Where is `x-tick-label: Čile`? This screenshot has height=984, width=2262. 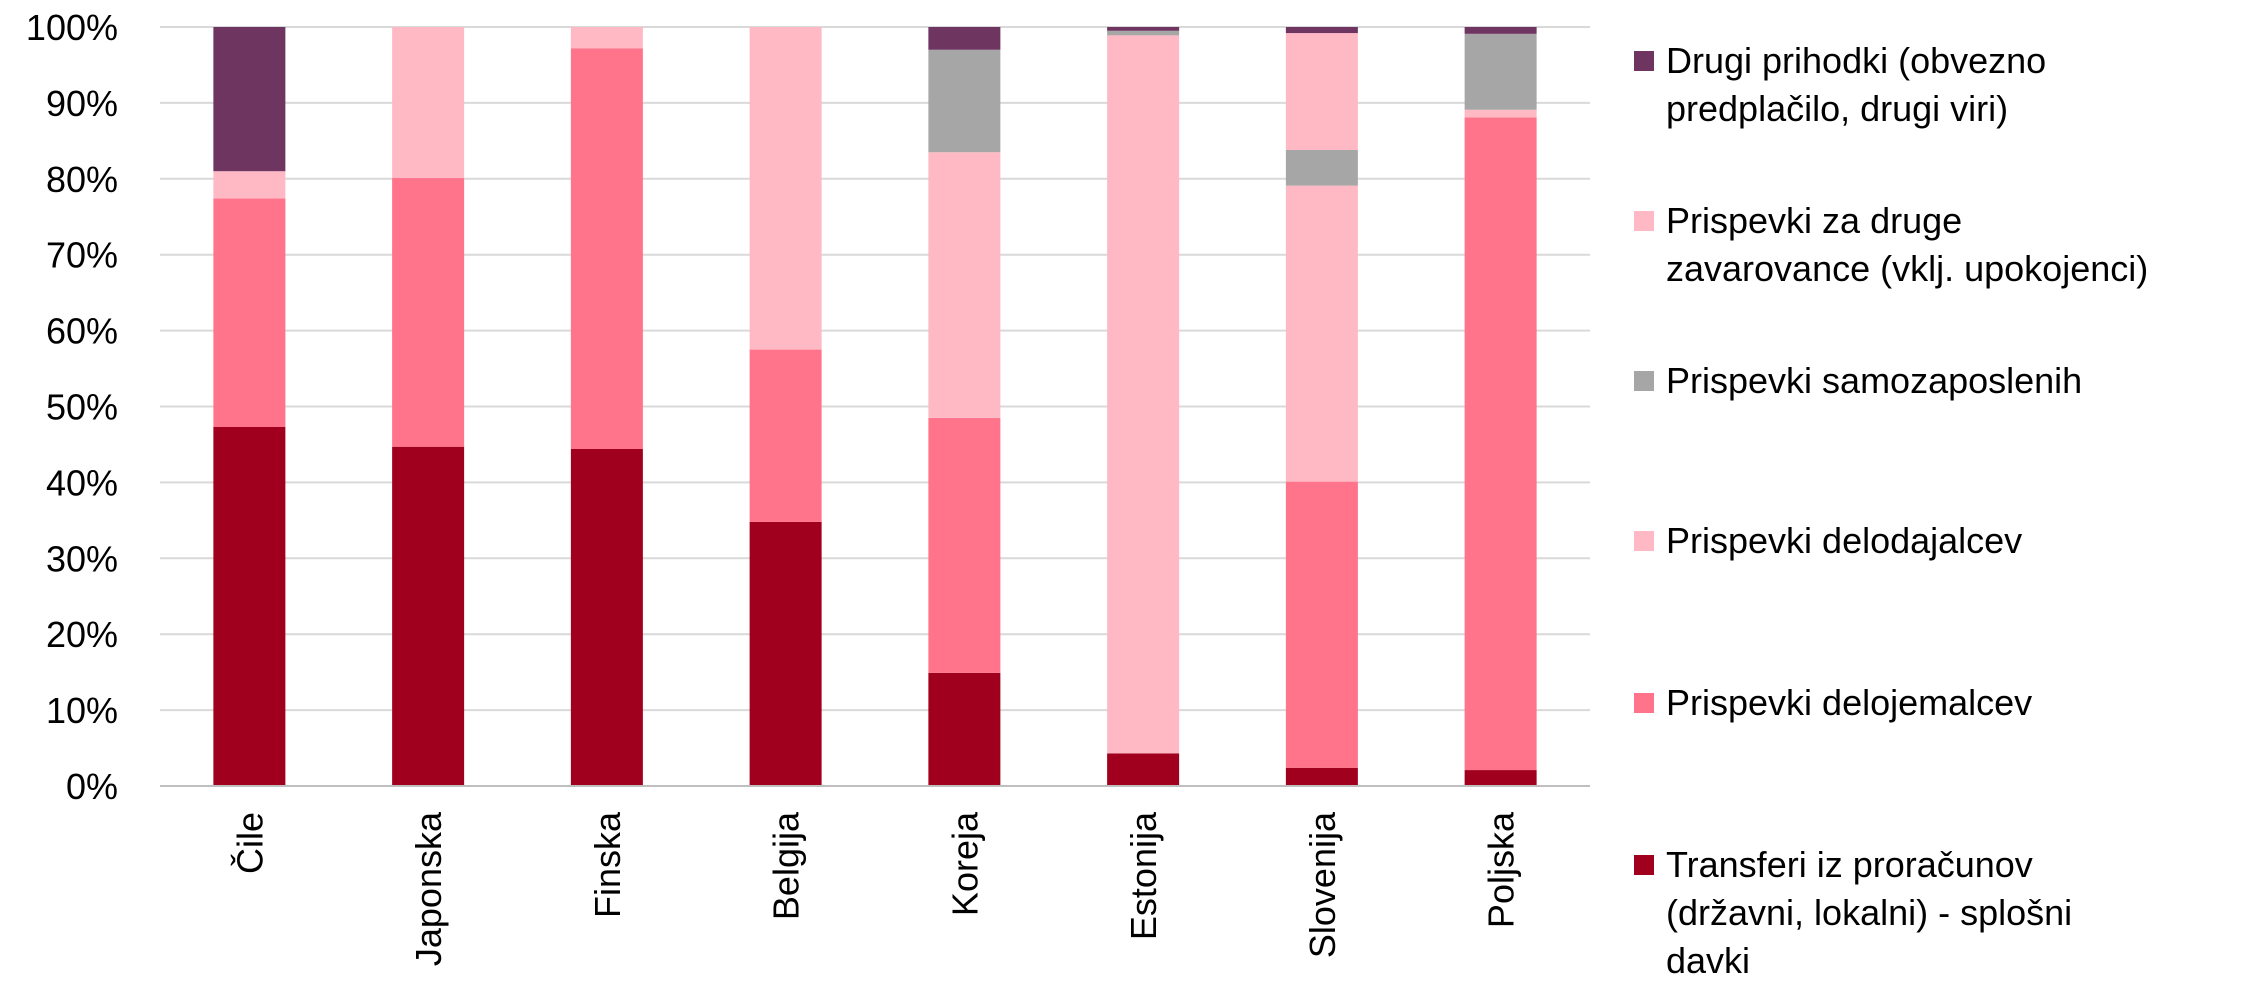
x-tick-label: Čile is located at coordinates (249, 843).